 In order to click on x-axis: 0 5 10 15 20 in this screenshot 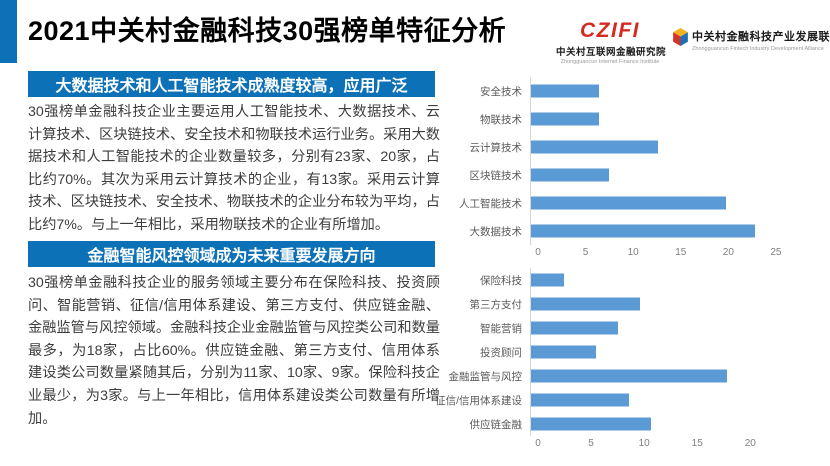, I will do `click(674, 446)`.